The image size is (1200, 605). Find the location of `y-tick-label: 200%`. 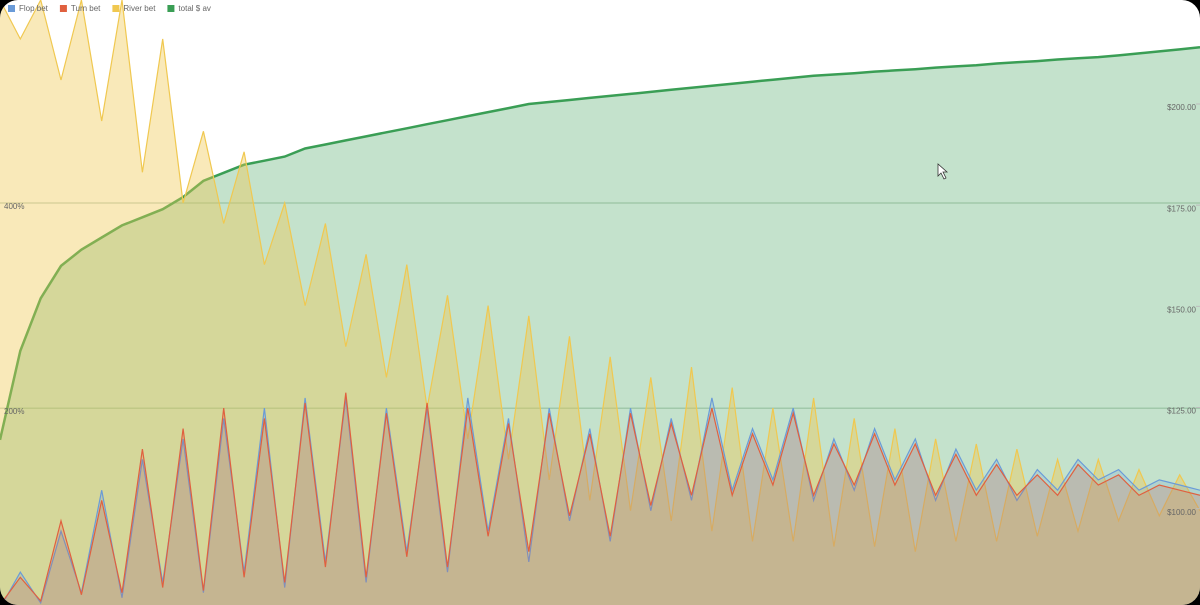

y-tick-label: 200% is located at coordinates (14, 411).